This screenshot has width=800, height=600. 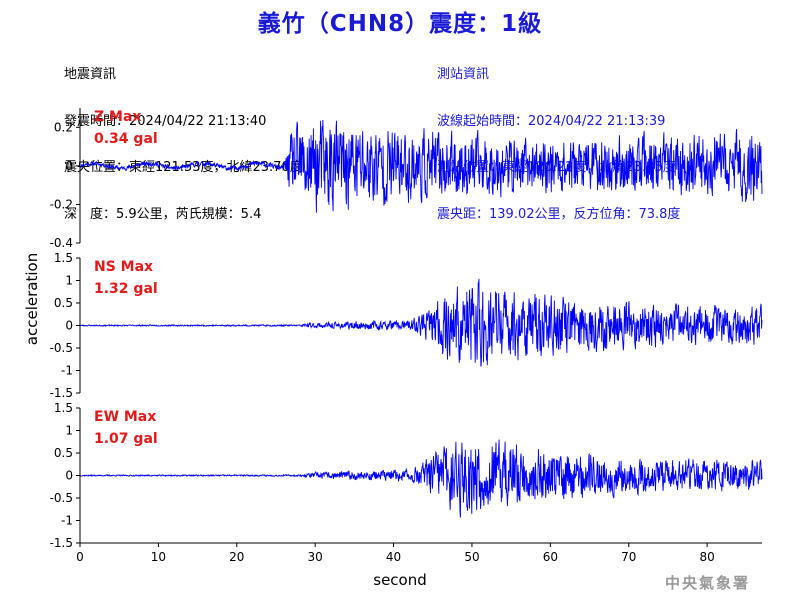 What do you see at coordinates (123, 267) in the screenshot?
I see `max-label-ns: NS Max` at bounding box center [123, 267].